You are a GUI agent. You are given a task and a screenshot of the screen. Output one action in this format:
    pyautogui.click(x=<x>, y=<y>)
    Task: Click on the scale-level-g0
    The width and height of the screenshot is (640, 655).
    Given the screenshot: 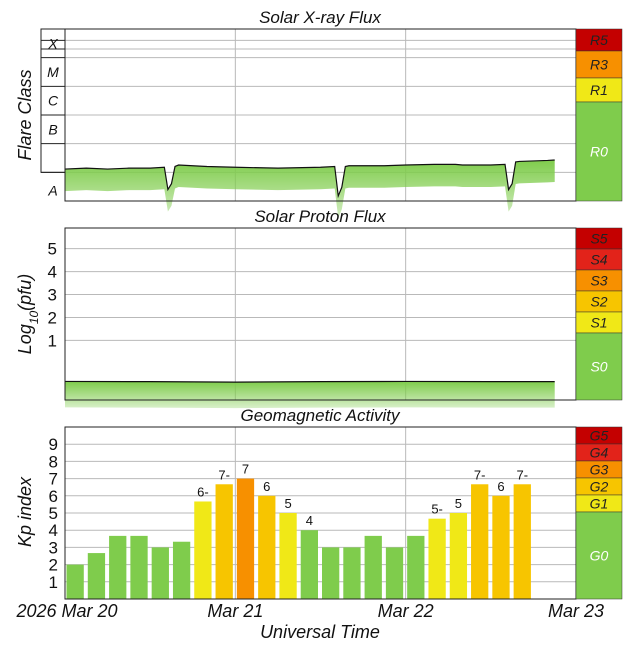 What is the action you would take?
    pyautogui.click(x=599, y=555)
    